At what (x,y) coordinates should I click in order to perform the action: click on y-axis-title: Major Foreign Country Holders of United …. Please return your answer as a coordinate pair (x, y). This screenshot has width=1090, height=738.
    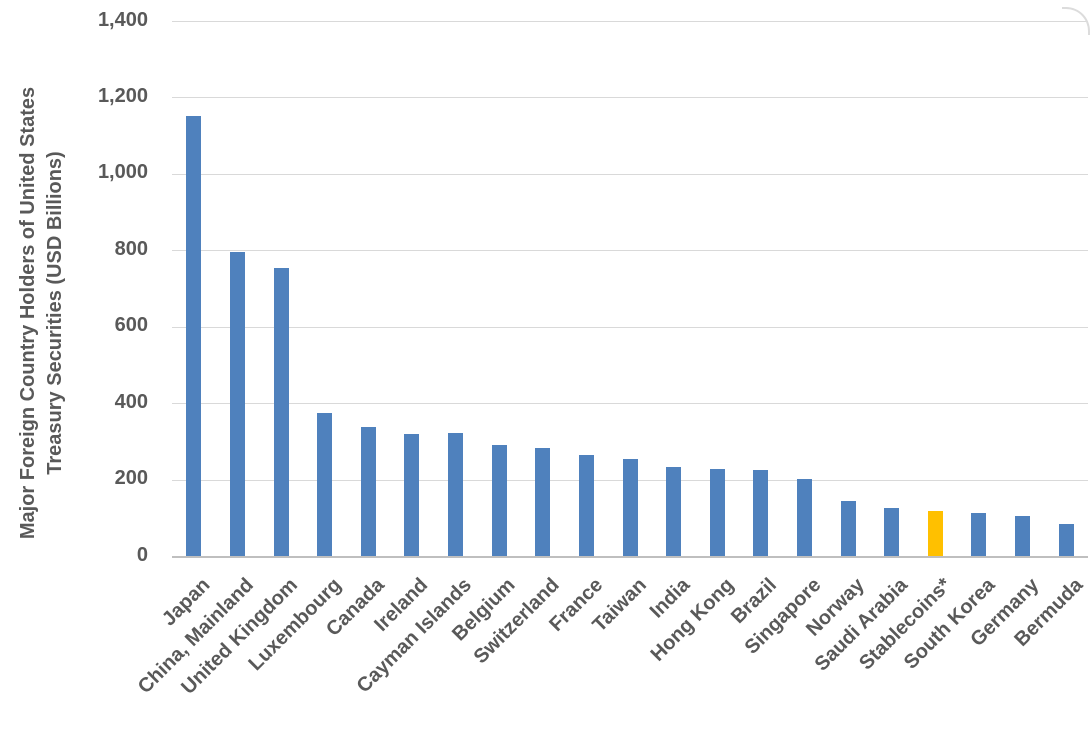
    Looking at the image, I should click on (44, 313).